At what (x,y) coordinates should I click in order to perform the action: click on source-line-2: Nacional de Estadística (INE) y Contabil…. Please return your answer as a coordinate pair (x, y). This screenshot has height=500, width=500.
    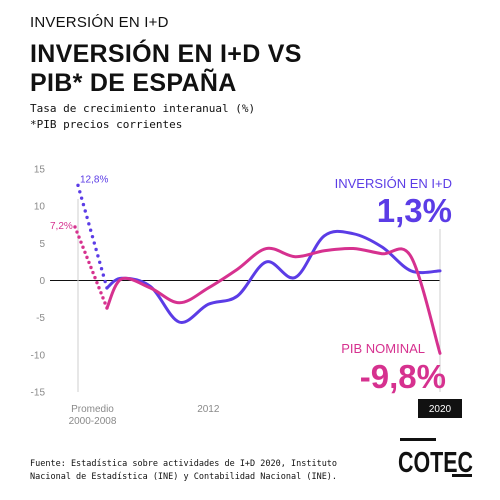
    Looking at the image, I should click on (184, 477).